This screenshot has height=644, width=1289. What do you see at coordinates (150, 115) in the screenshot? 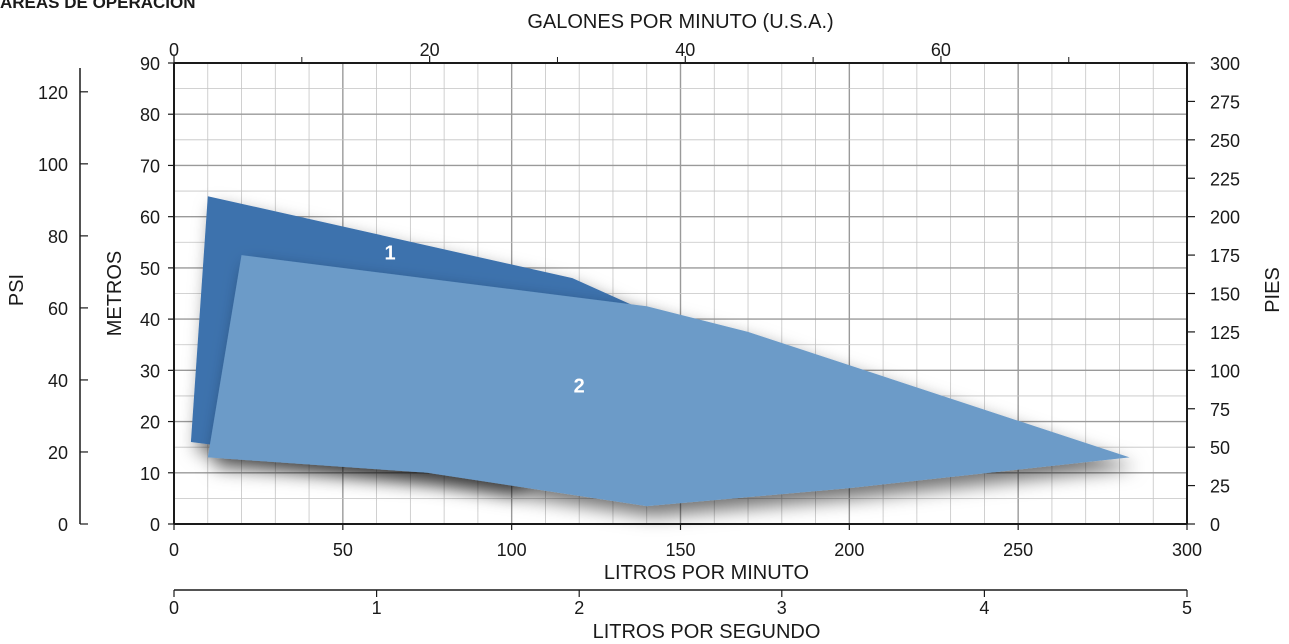
I see `meters-axis-tick-label: 80` at bounding box center [150, 115].